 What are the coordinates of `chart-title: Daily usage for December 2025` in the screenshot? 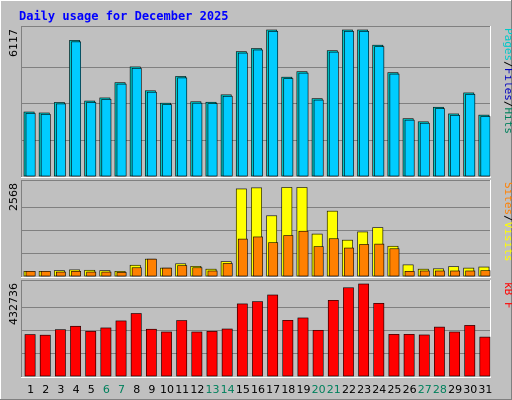 It's located at (124, 16).